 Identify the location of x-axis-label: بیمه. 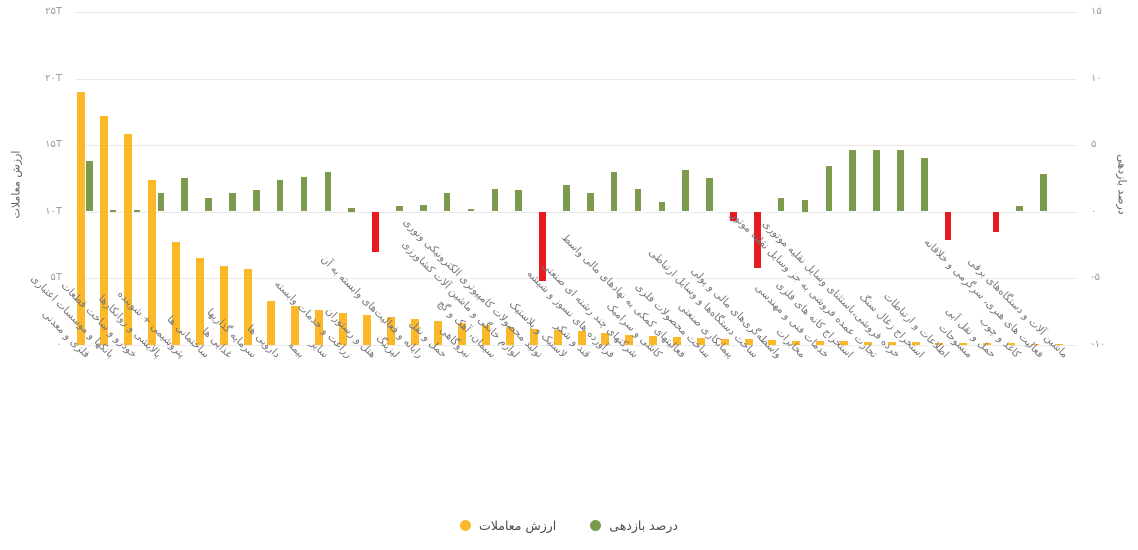
(296, 350).